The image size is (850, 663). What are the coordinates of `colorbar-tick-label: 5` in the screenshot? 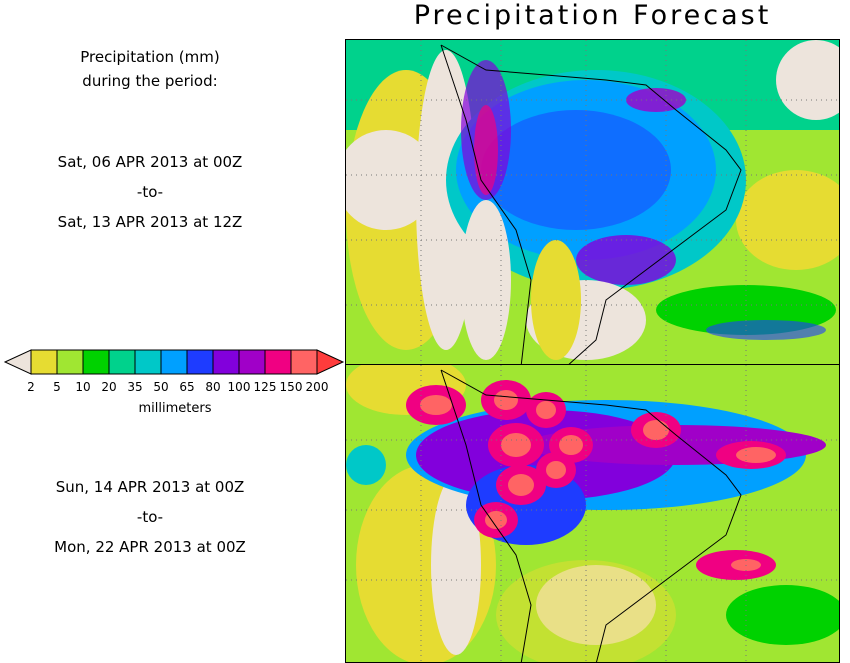 It's located at (57, 387).